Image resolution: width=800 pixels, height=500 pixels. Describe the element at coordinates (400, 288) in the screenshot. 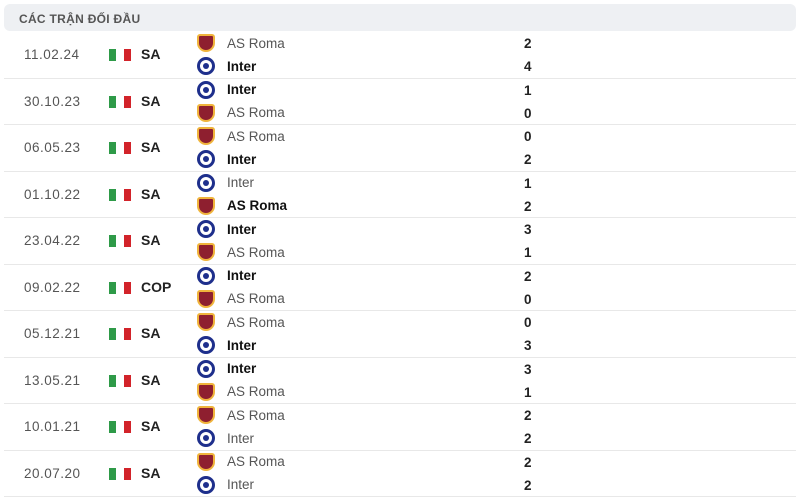

I see `match-row: 09.02.22 COP Inter 2 AS Roma 0` at that location.